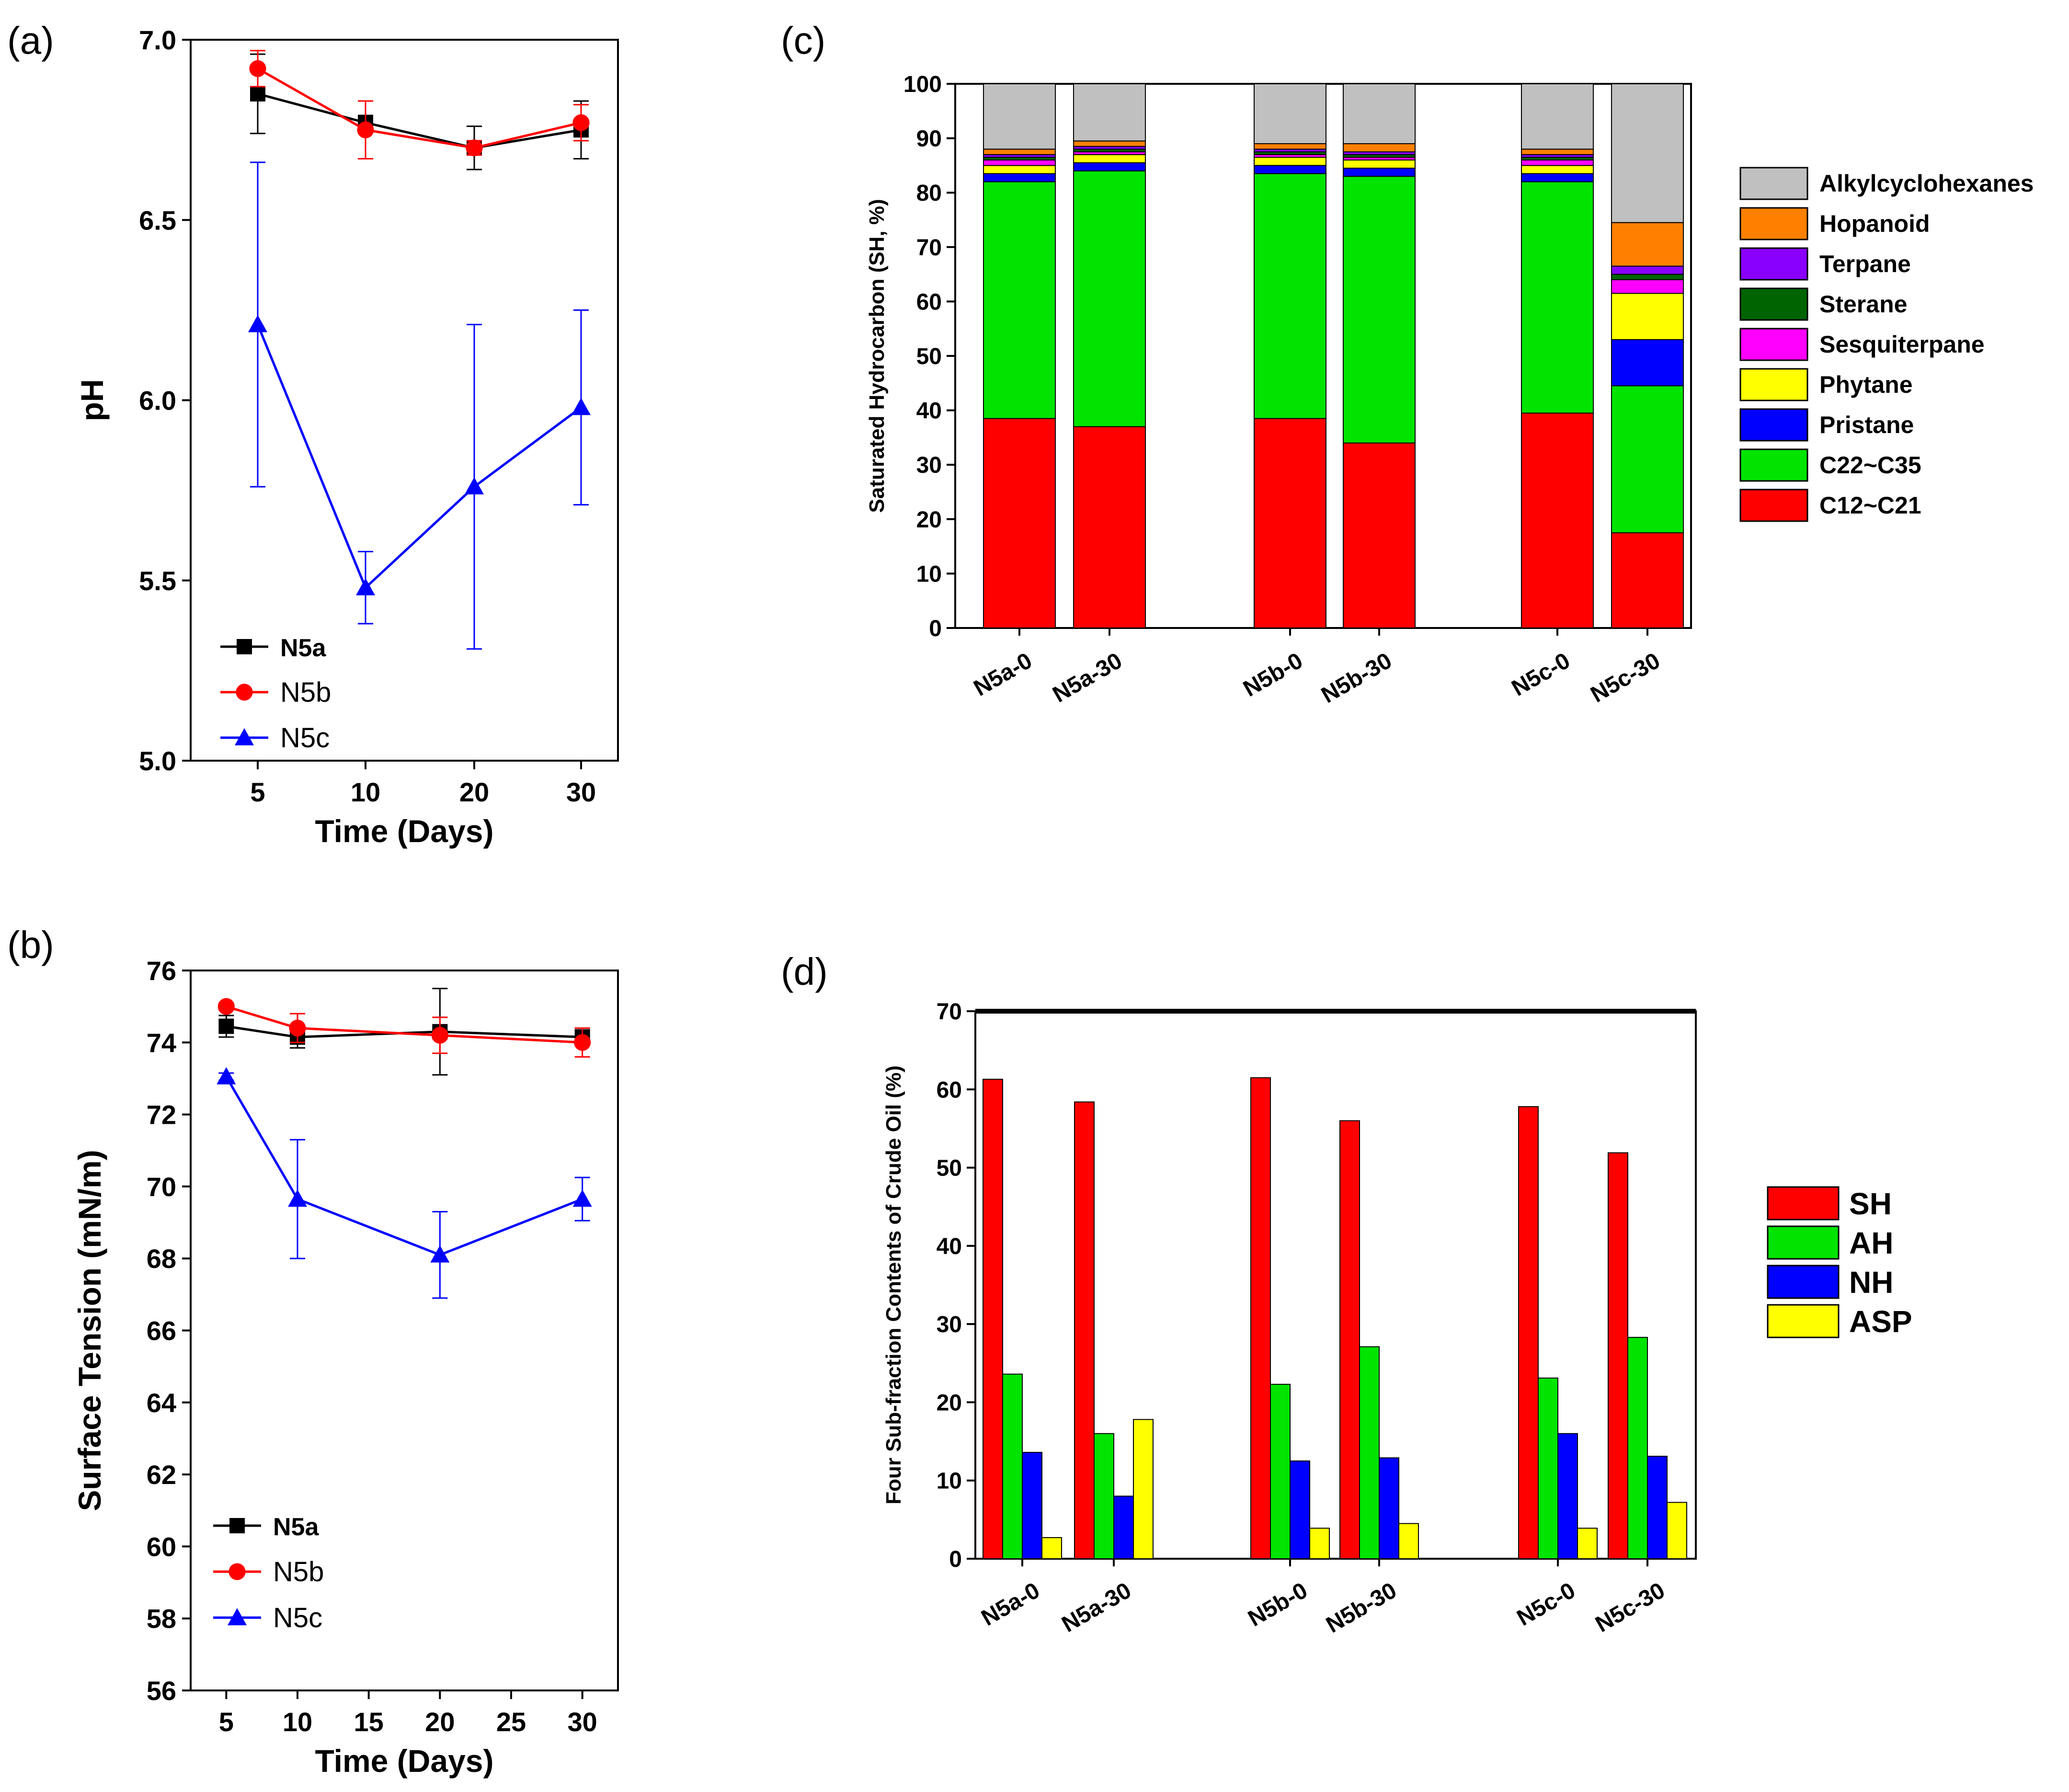 The image size is (2069, 1792). I want to click on legend-marker-N5a, so click(237, 1525).